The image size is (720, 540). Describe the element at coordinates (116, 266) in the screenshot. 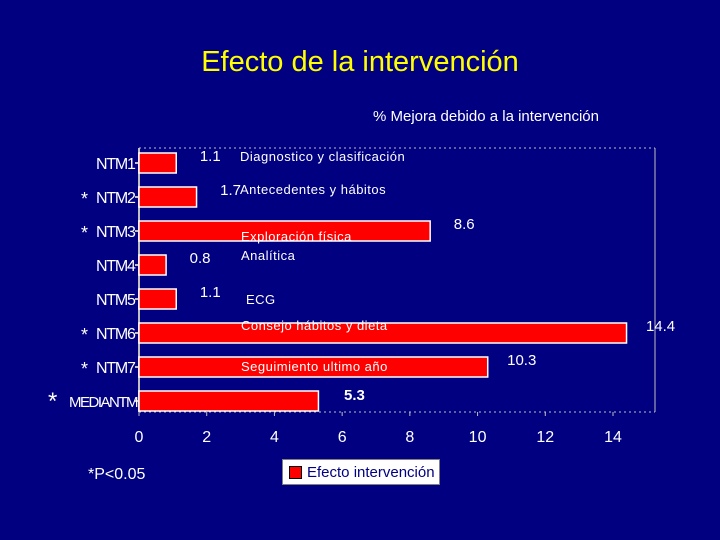

I see `category-label: NTM4` at that location.